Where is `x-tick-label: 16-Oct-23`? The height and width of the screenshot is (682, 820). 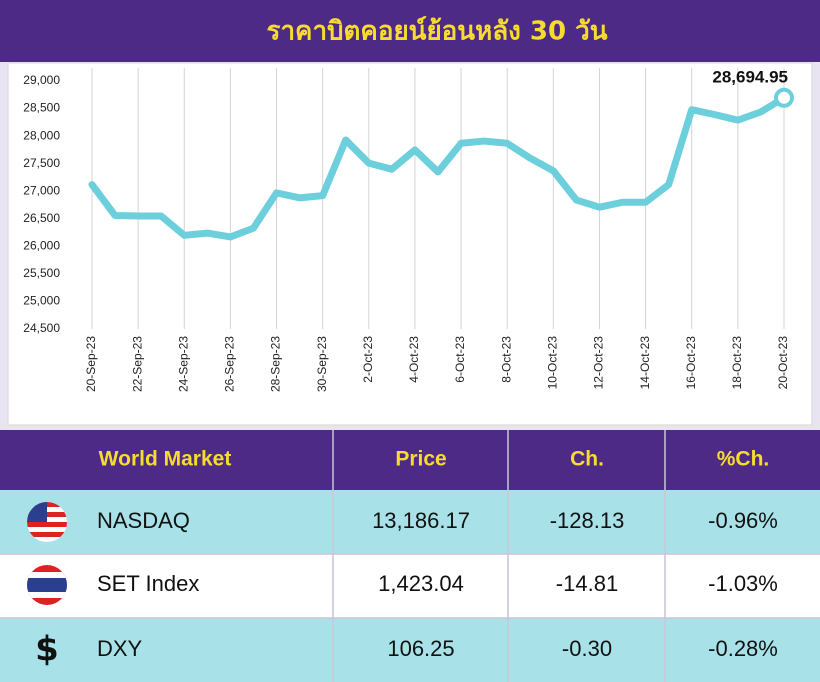
x-tick-label: 16-Oct-23 is located at coordinates (691, 363).